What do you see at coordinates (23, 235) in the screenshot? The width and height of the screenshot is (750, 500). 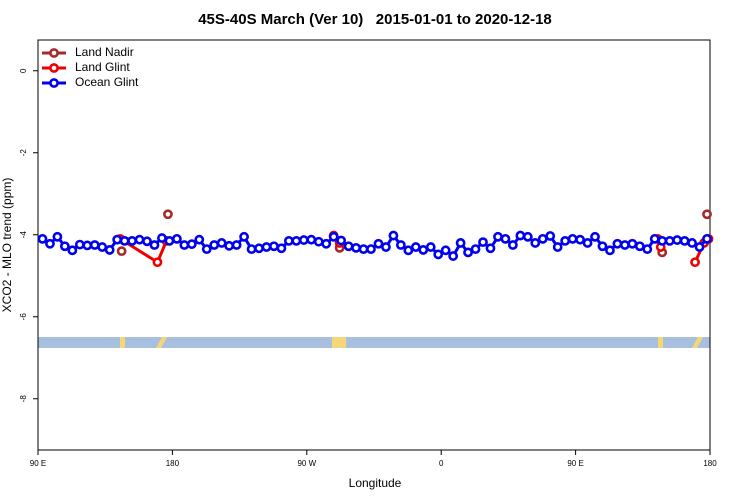 I see `y-tick-label: -4` at bounding box center [23, 235].